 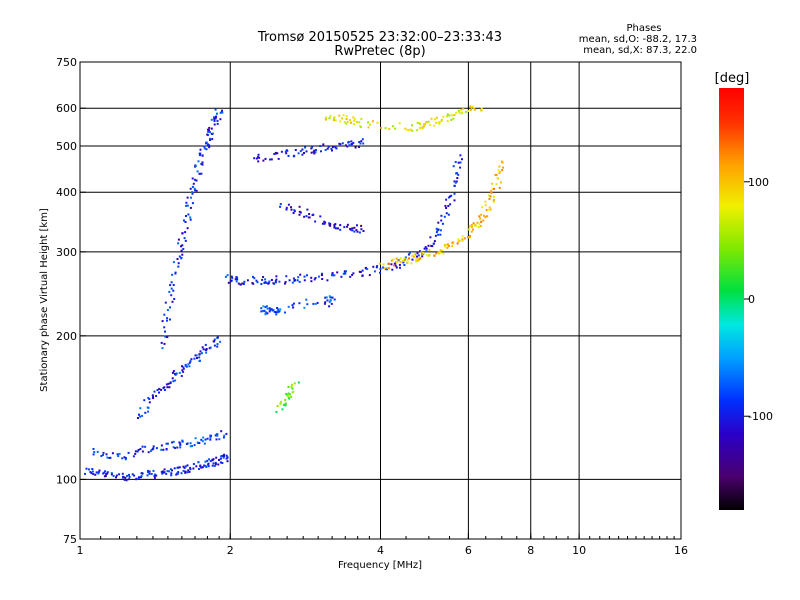 I want to click on y-tick-label: 100, so click(x=66, y=479).